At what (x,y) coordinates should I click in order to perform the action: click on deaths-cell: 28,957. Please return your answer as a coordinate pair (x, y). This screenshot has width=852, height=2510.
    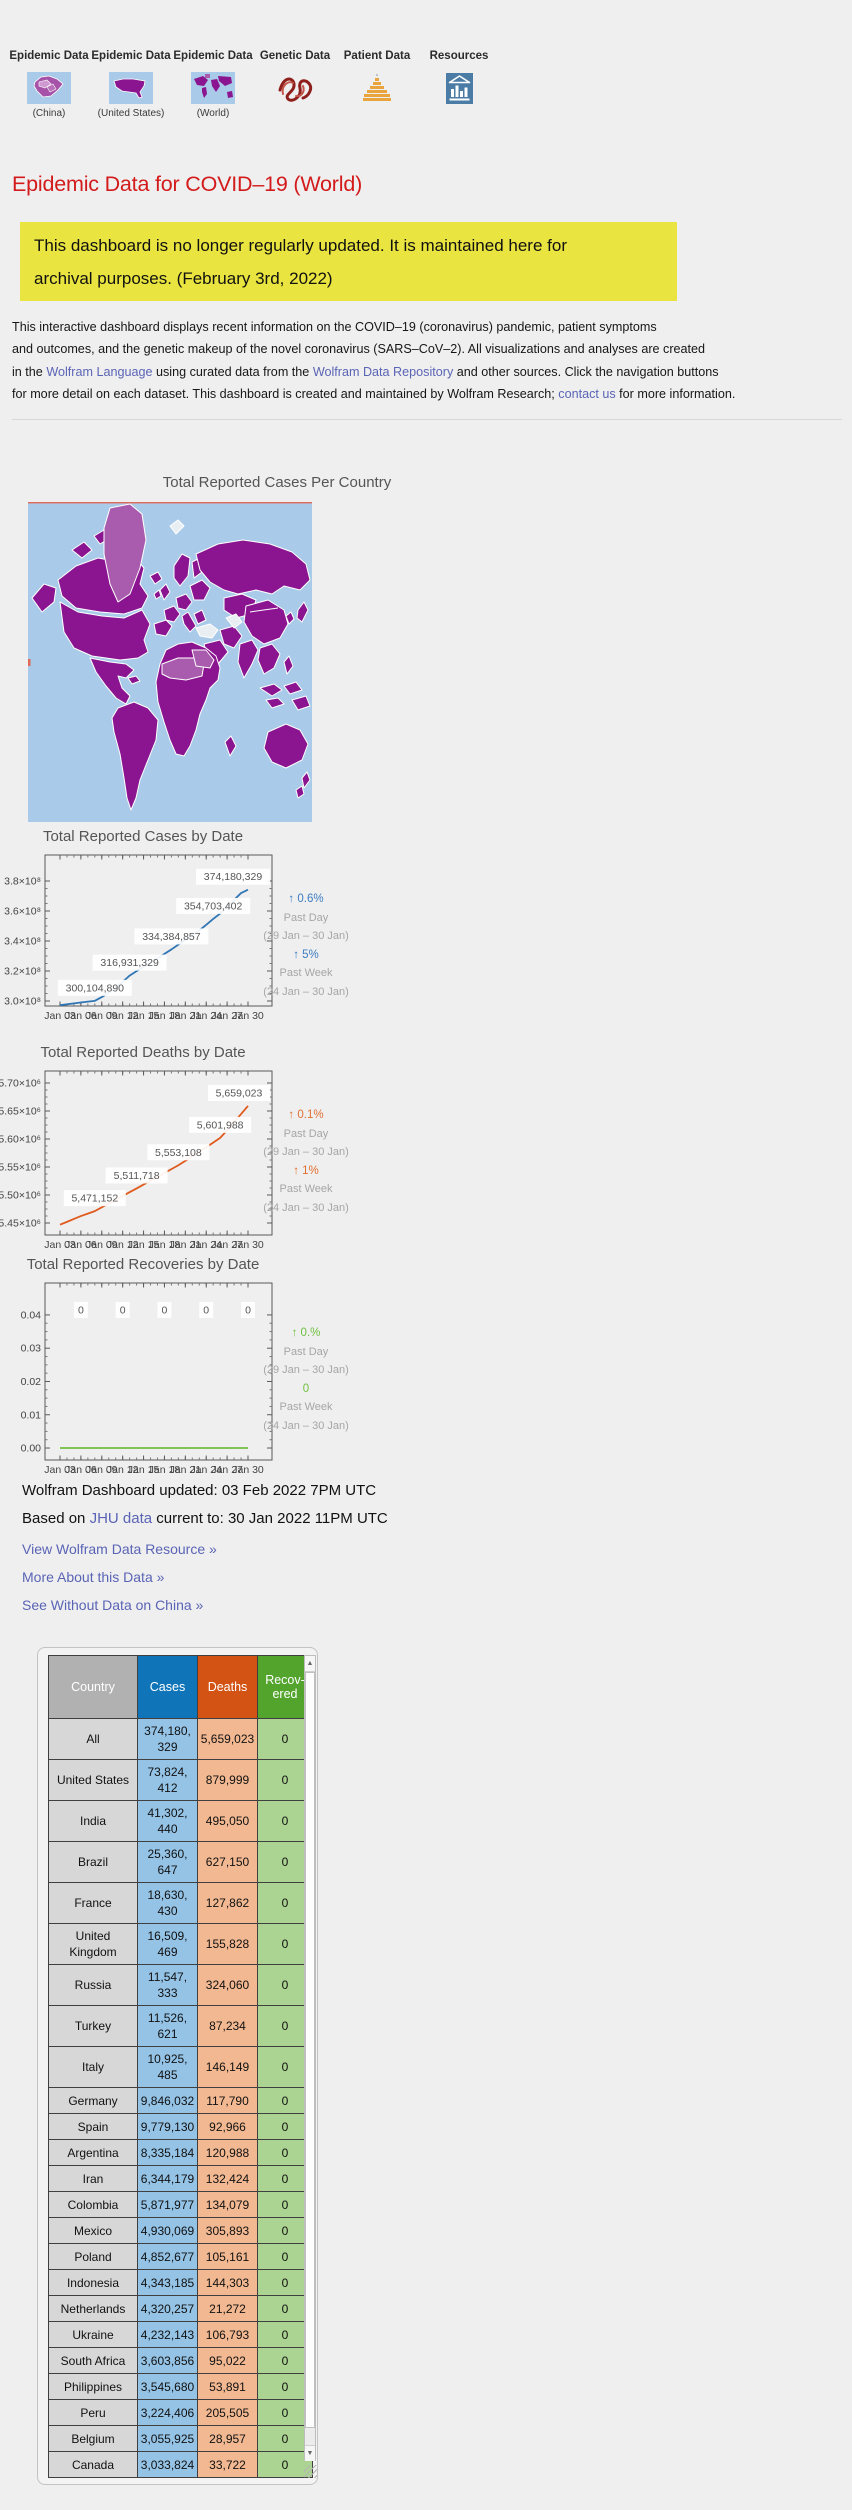
    Looking at the image, I should click on (227, 2438).